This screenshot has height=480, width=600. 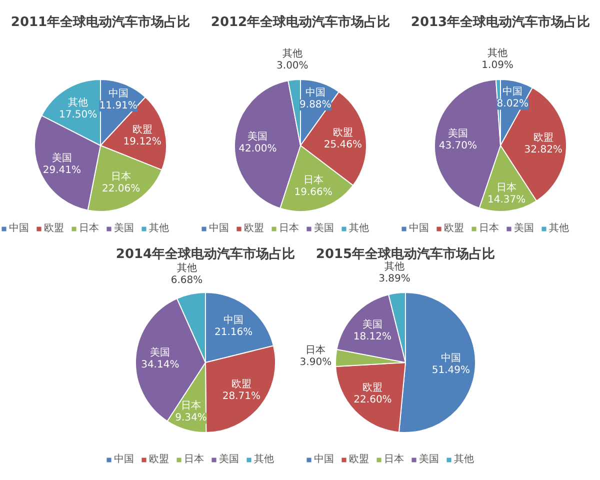 What do you see at coordinates (512, 104) in the screenshot?
I see `data-label: 8.02%` at bounding box center [512, 104].